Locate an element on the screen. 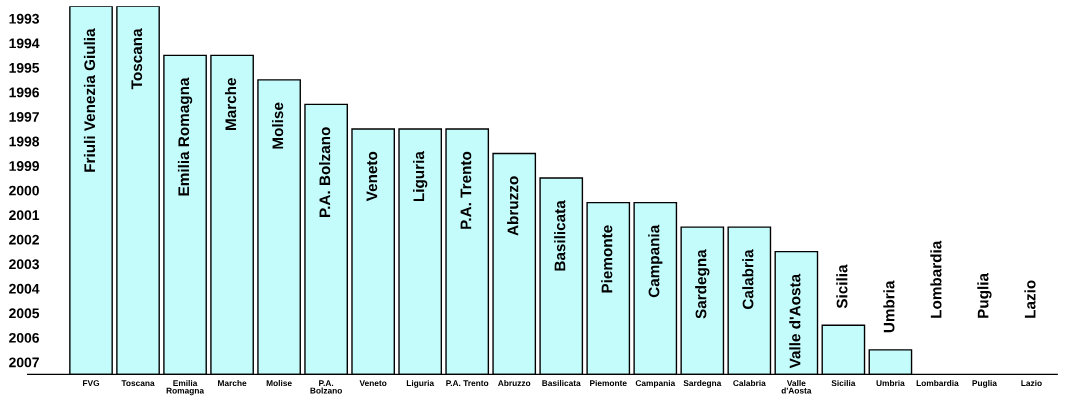 The image size is (1068, 416). annotation: Sardegna is located at coordinates (702, 284).